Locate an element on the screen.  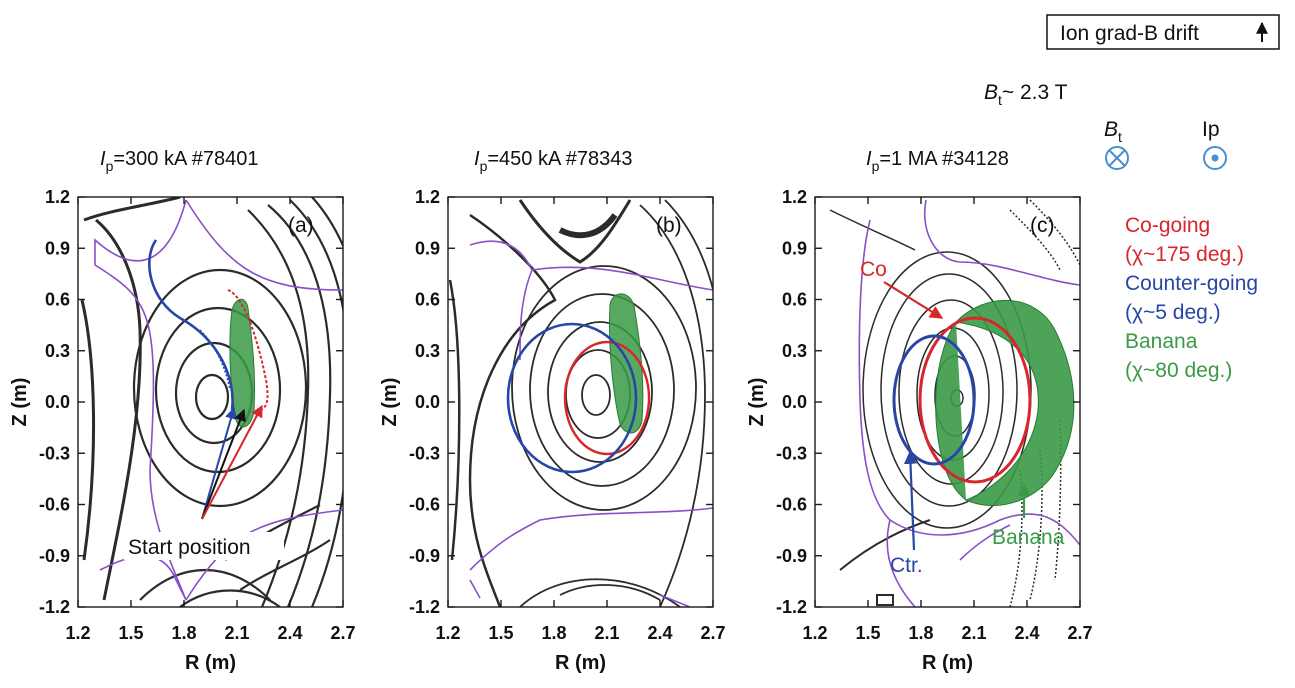
panel-a-ytick-label: -1.2 is located at coordinates (54, 607).